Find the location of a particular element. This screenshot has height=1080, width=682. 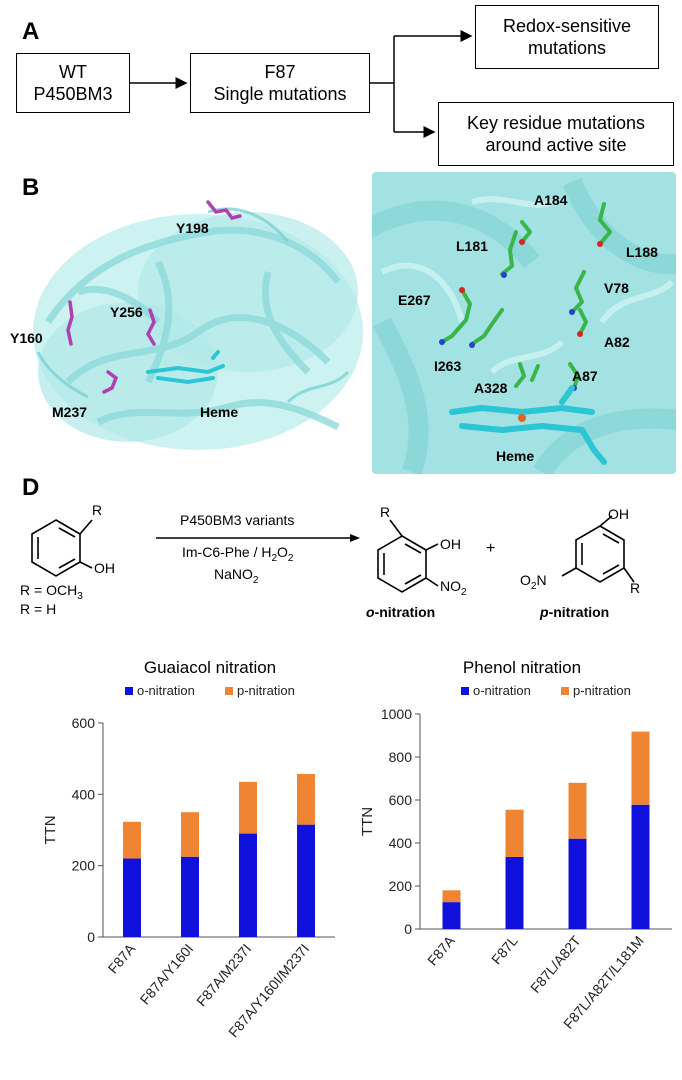

key-residue-box: Key residue mutations around active site is located at coordinates (556, 134).